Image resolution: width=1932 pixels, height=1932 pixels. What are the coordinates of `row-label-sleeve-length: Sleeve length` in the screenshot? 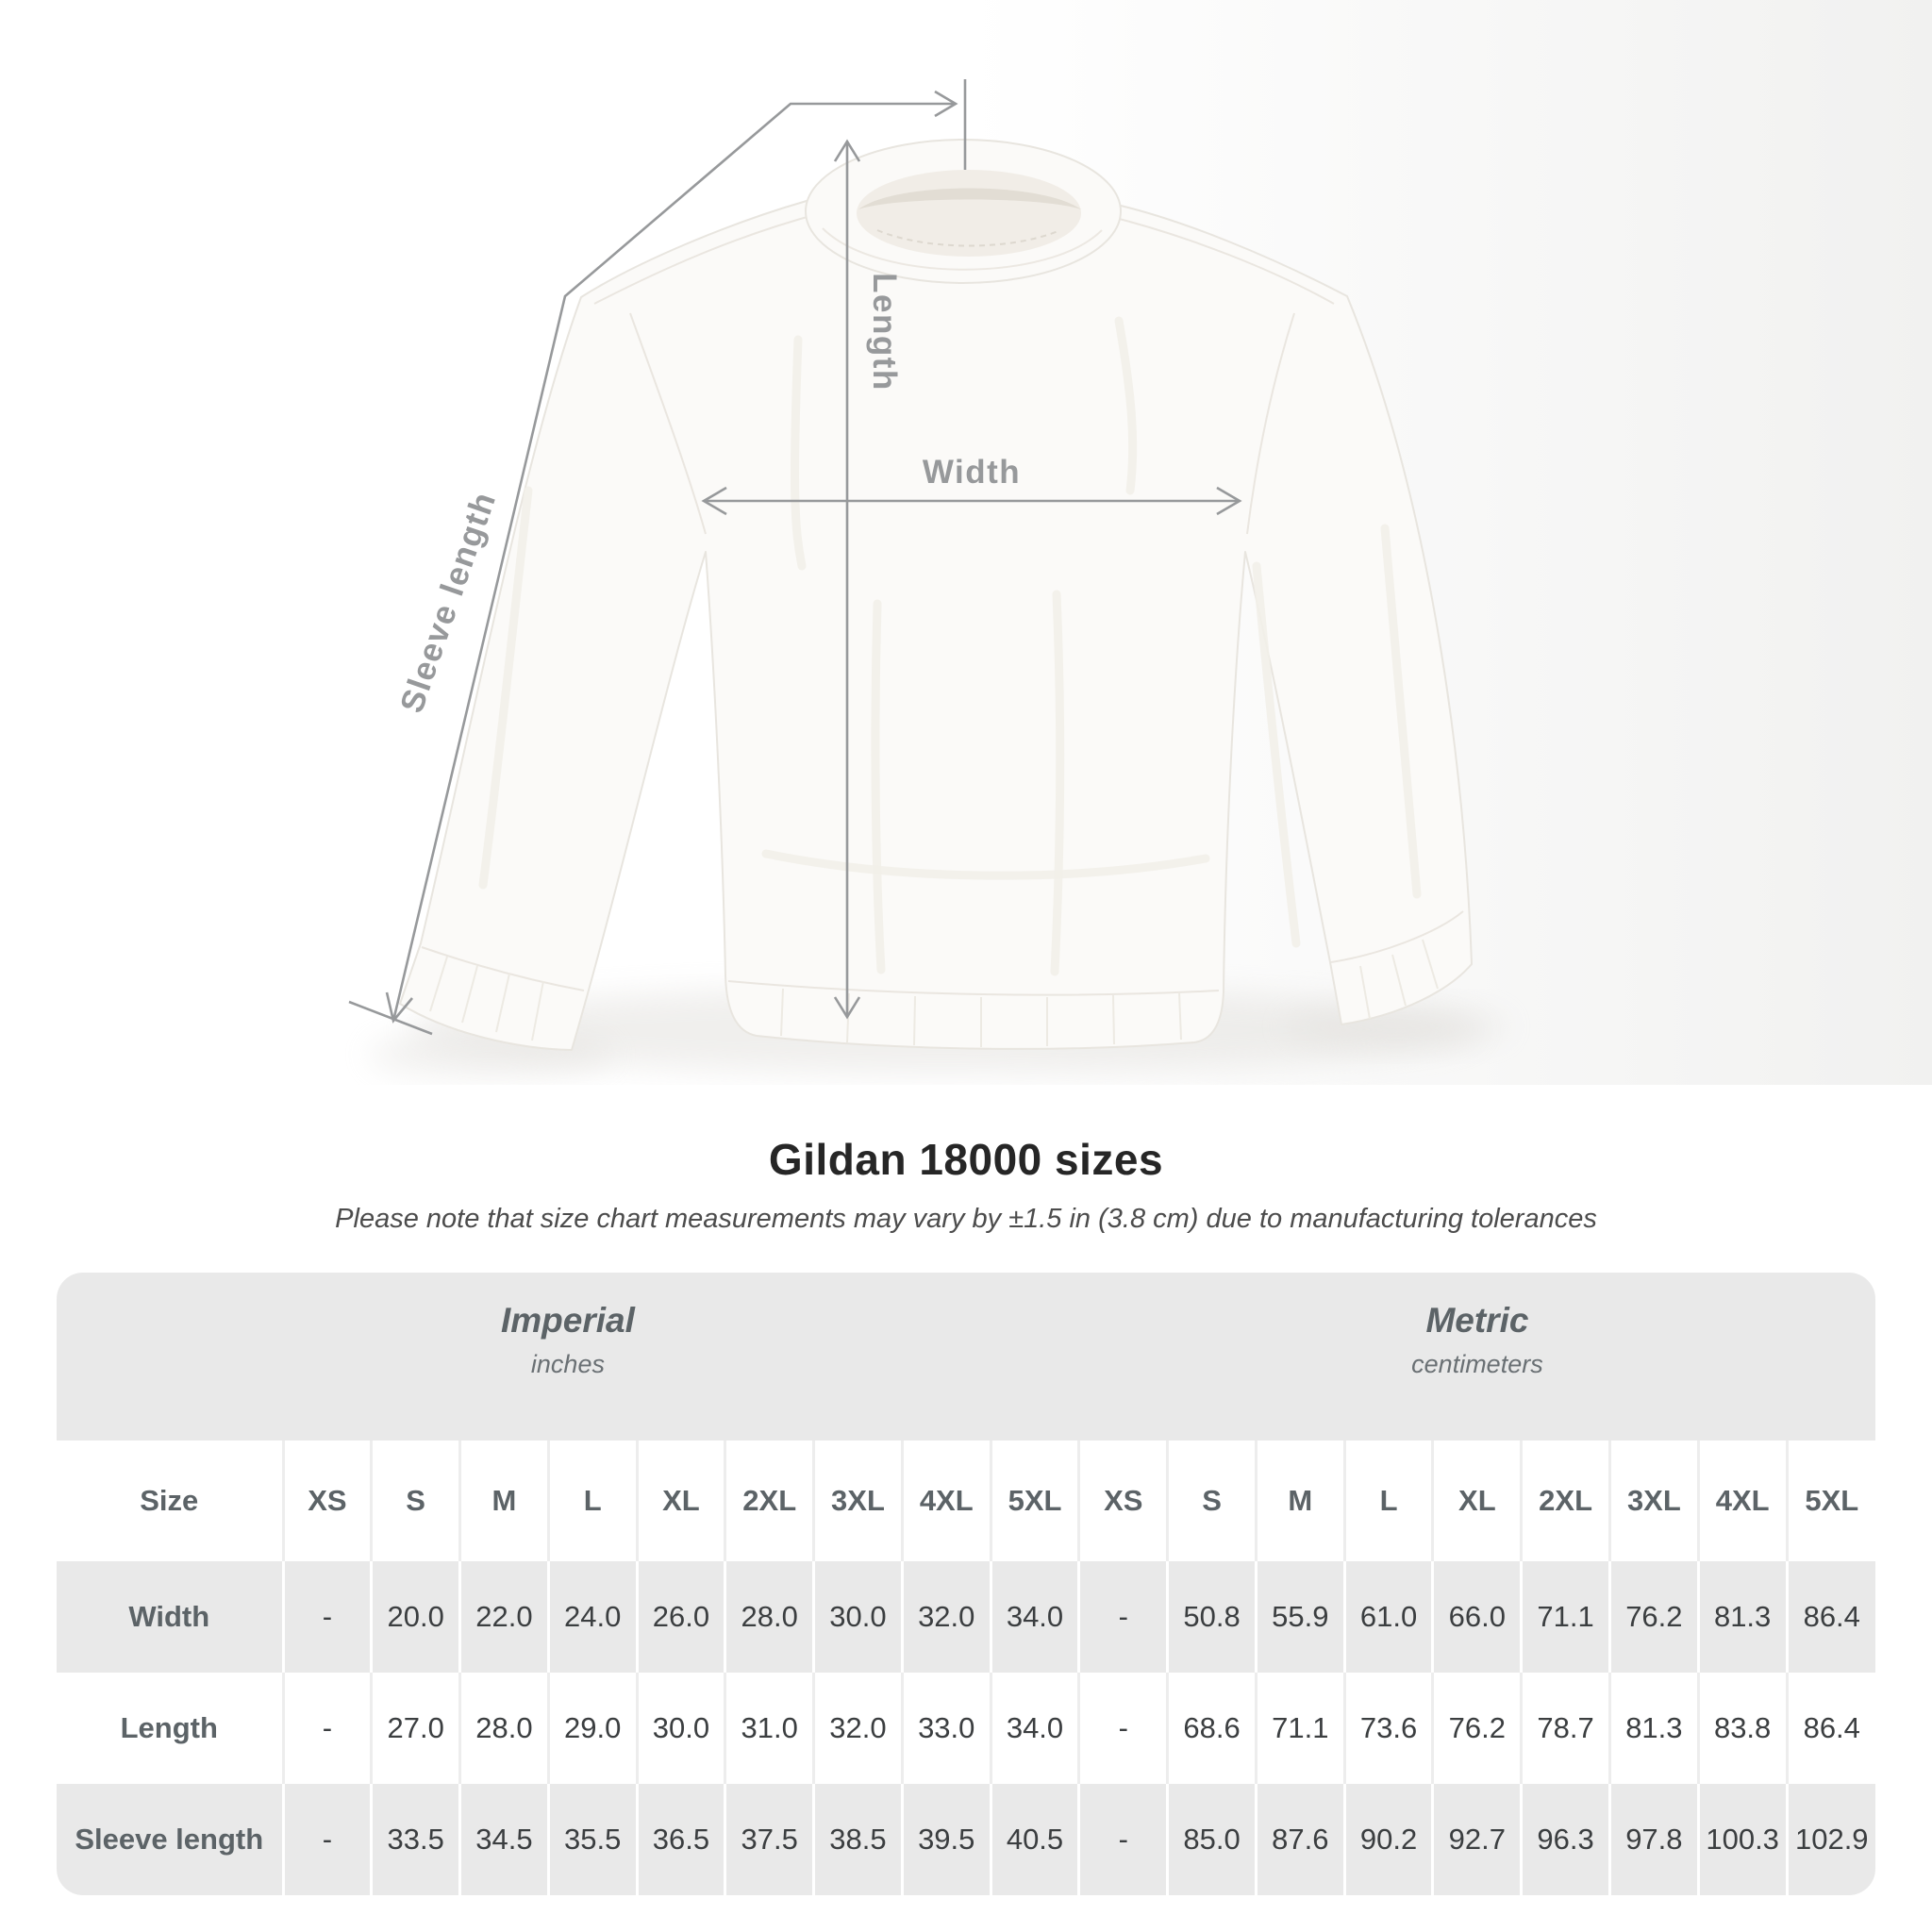 It's located at (170, 1839).